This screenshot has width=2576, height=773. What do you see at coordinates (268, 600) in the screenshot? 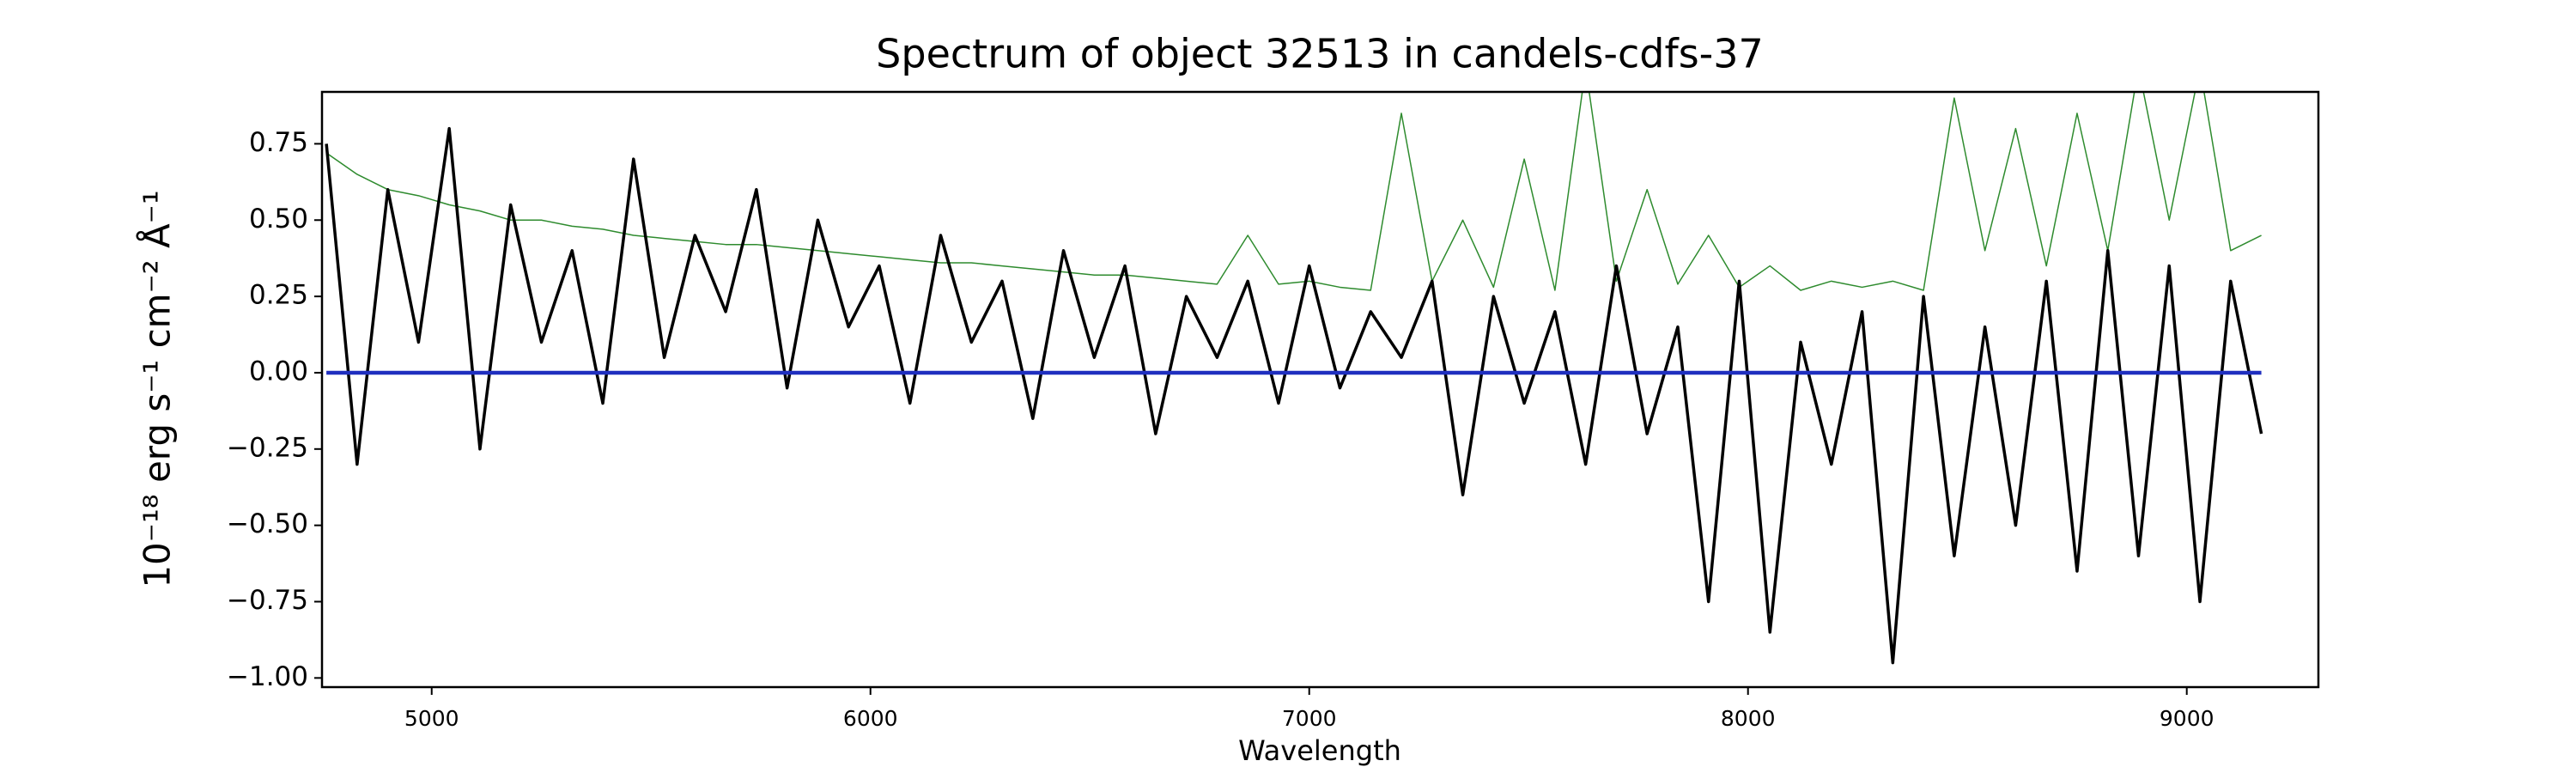
I see `y-tick-label: −0.75` at bounding box center [268, 600].